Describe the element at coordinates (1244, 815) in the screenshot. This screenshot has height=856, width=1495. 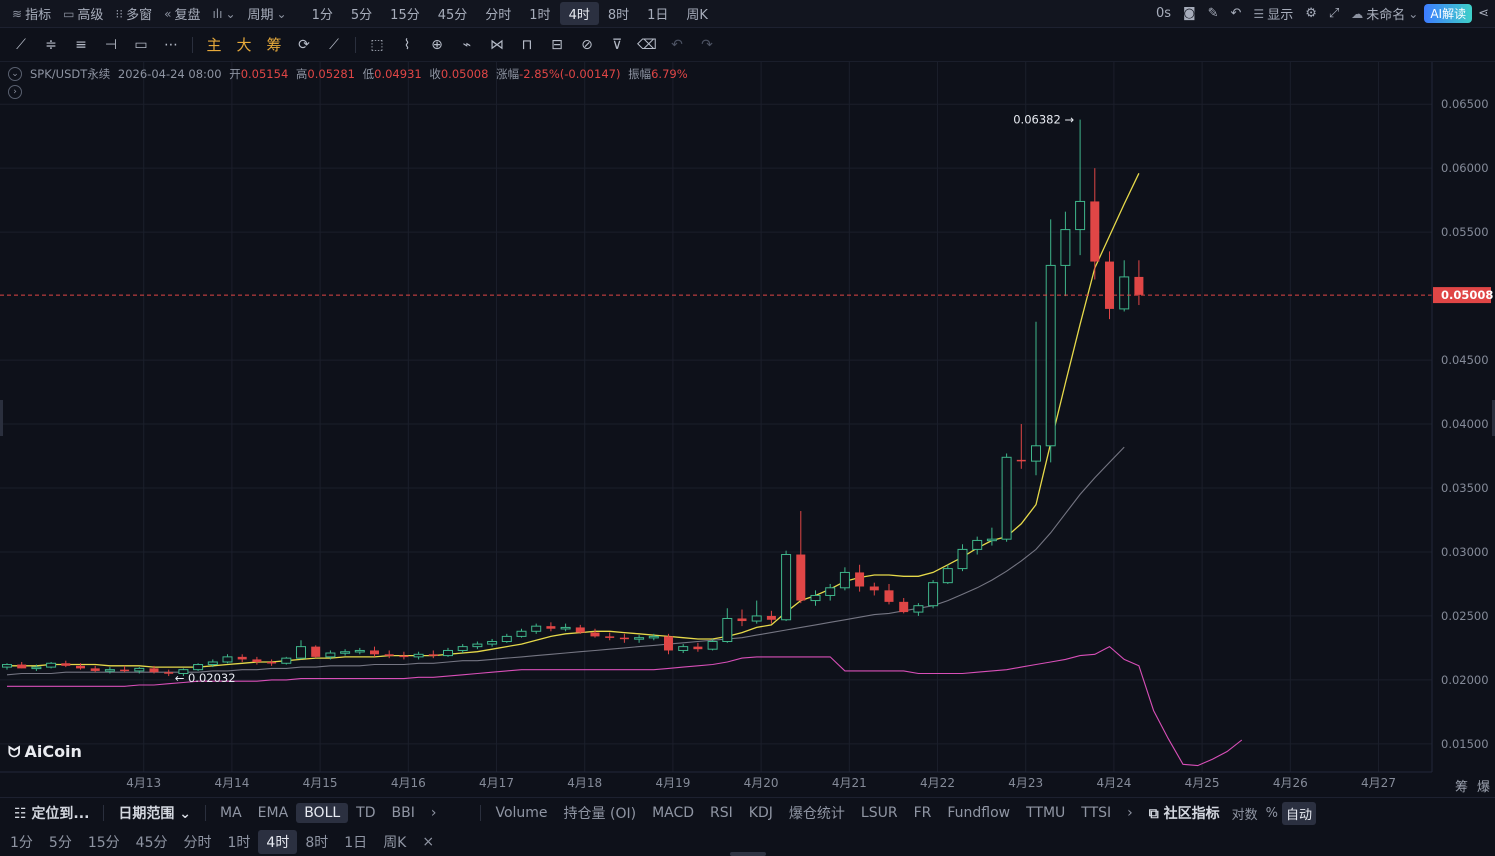
I see `log-scale-toggle: 对数` at that location.